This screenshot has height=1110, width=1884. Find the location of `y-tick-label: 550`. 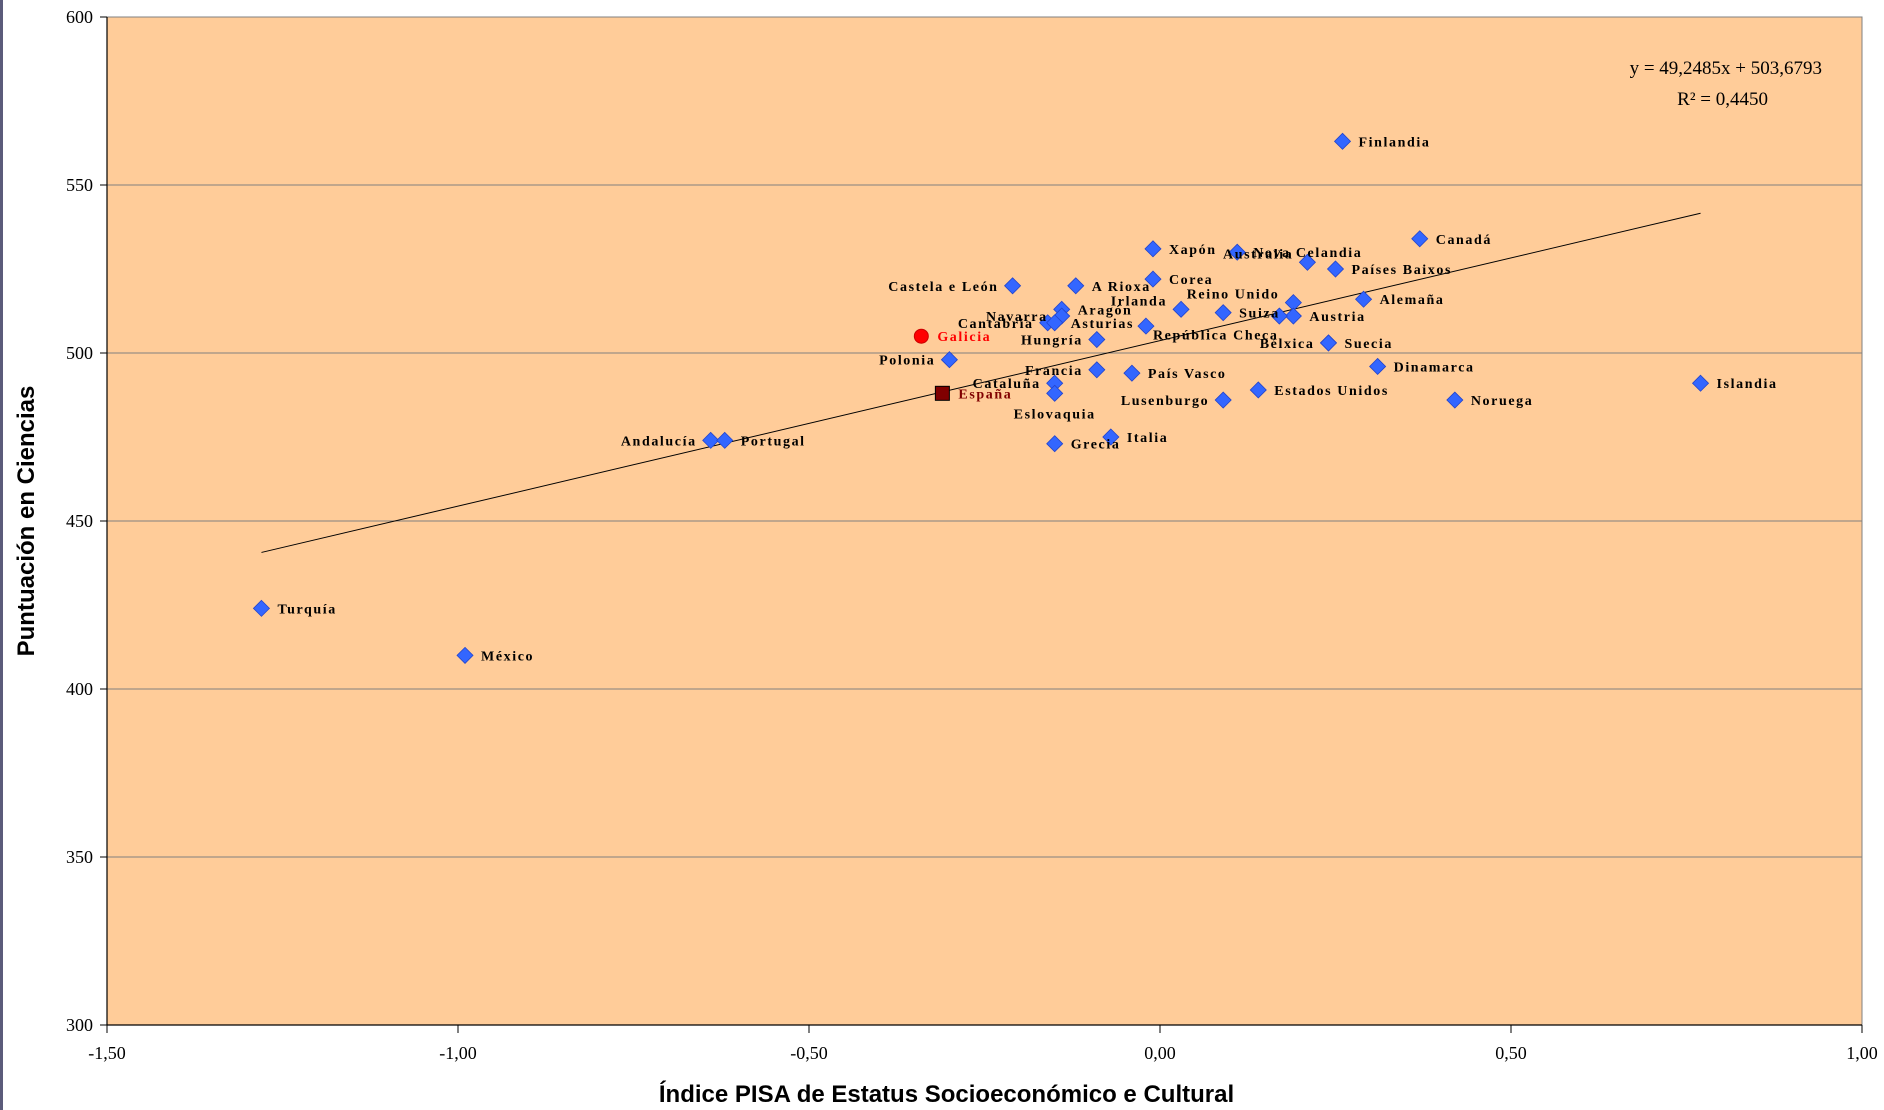

y-tick-label: 550 is located at coordinates (79, 185).